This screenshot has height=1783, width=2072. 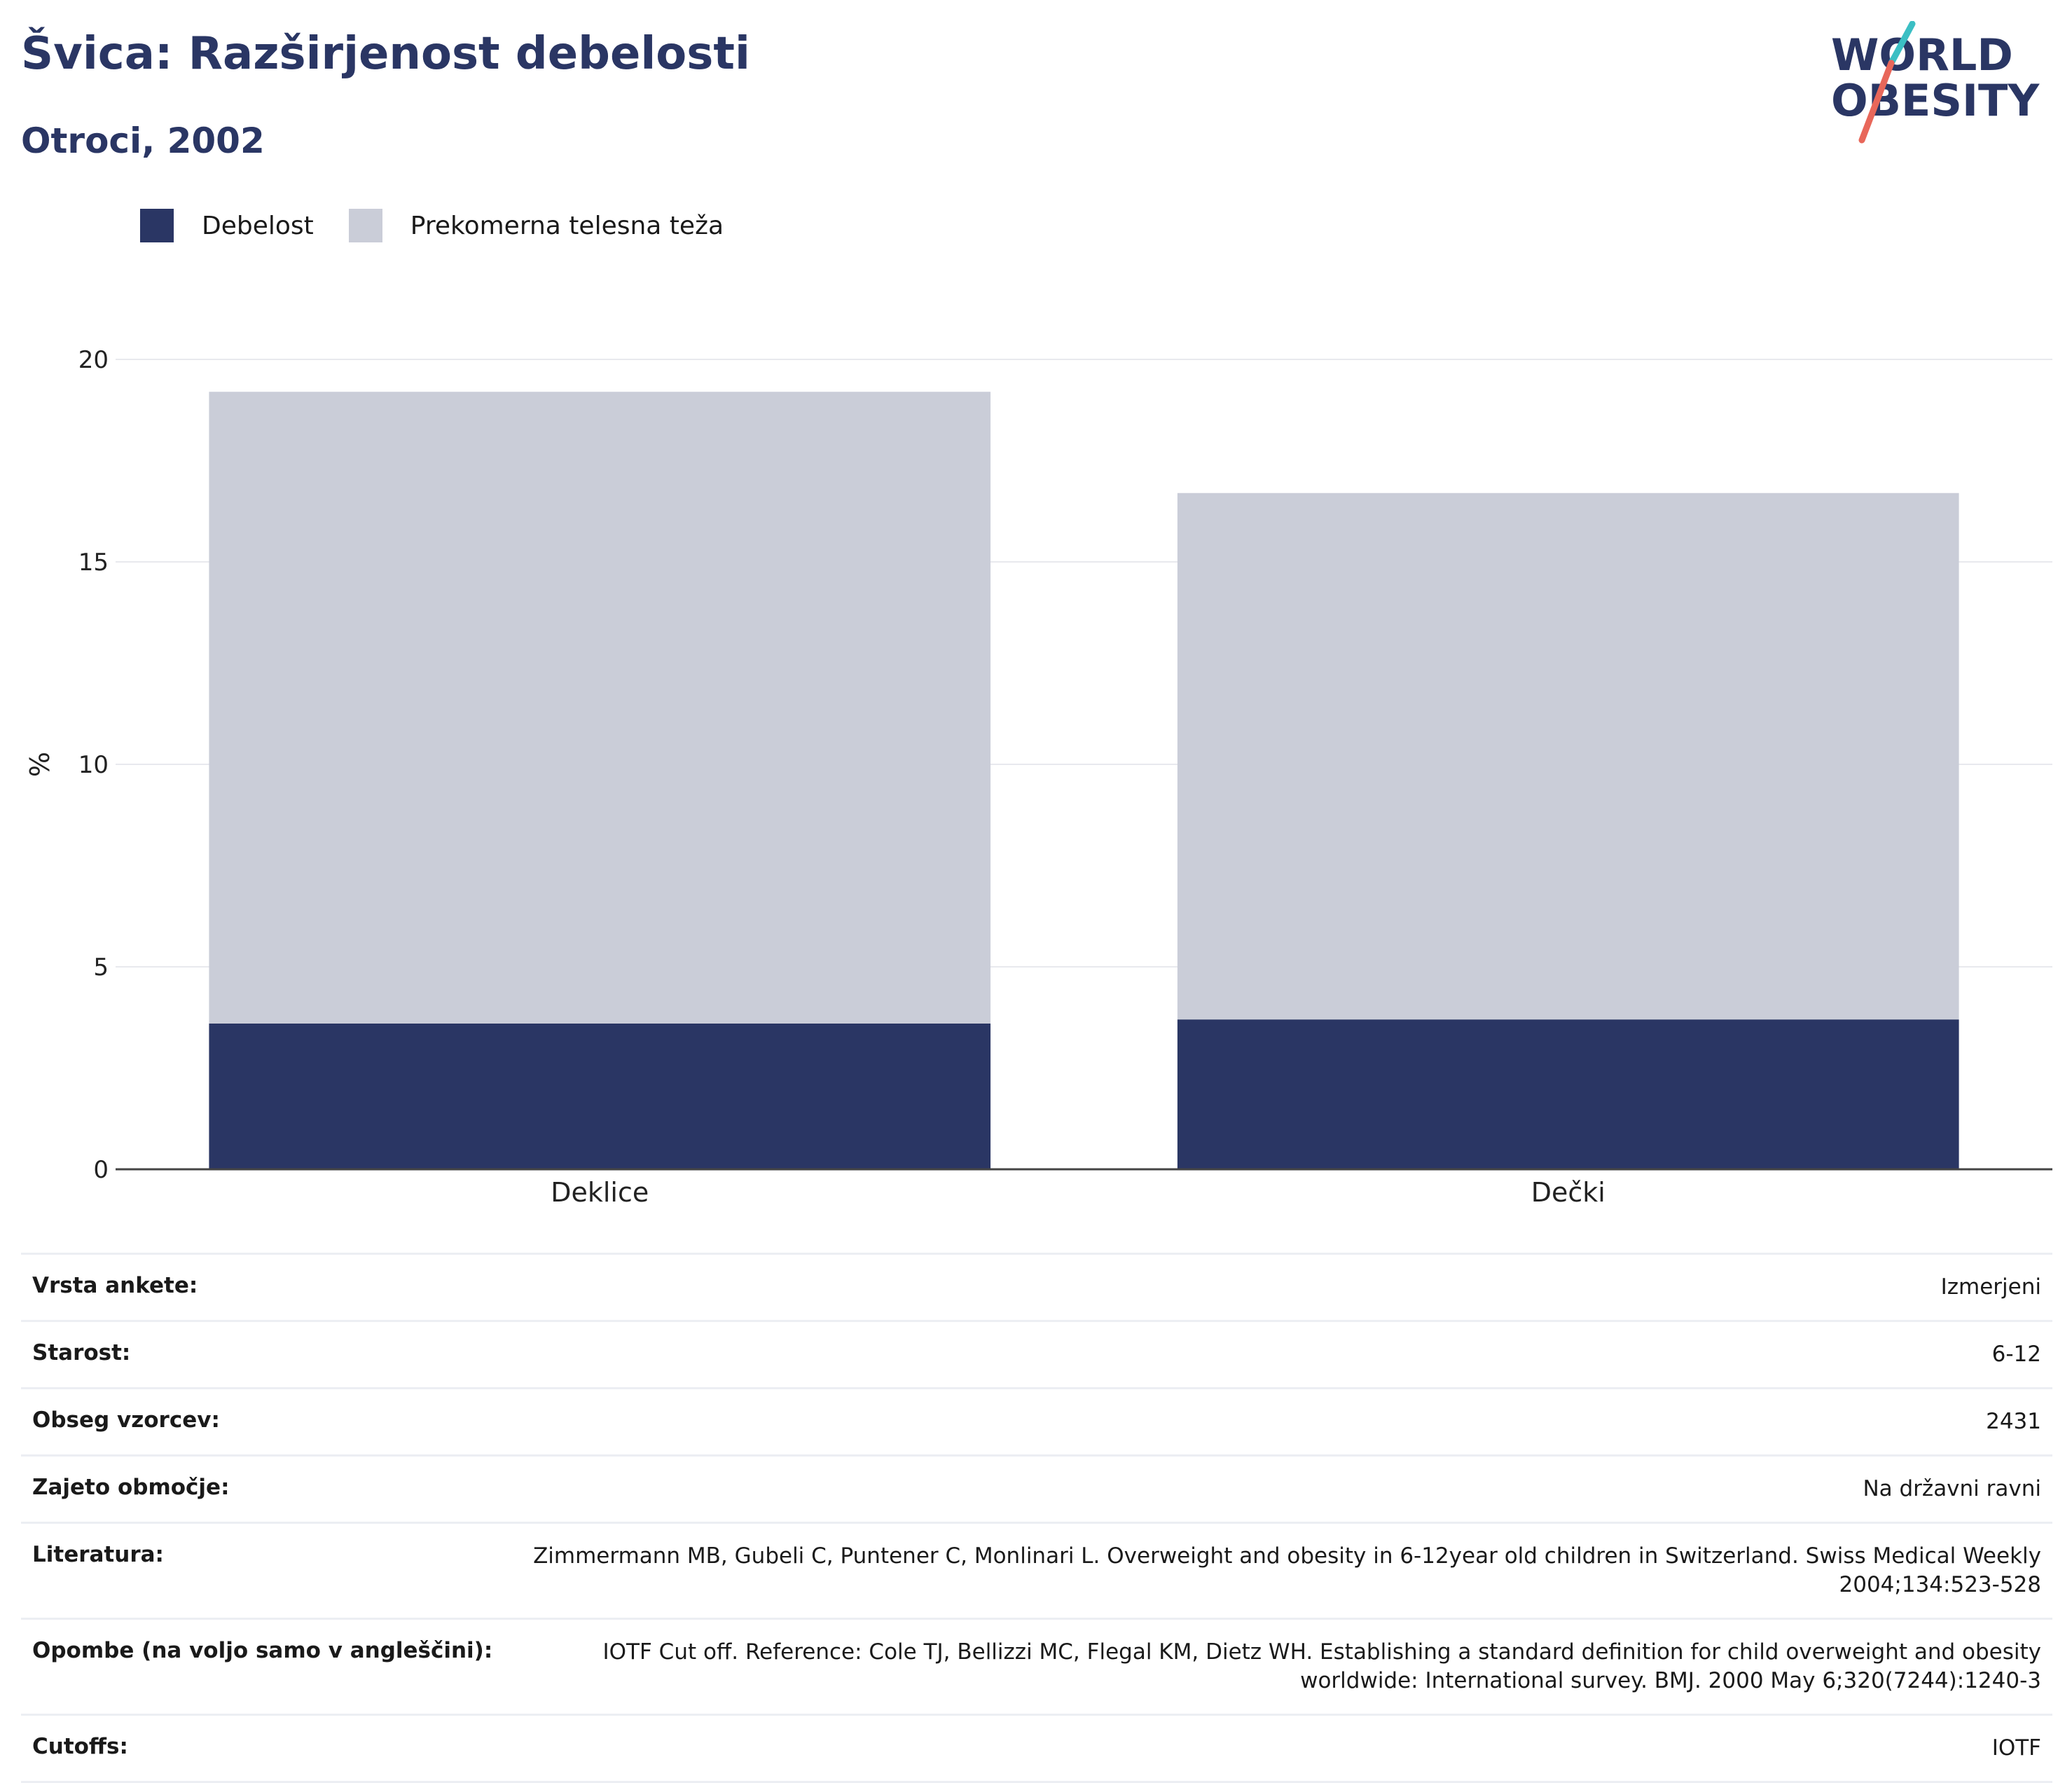 I want to click on legend-label-obesity: Debelost, so click(x=258, y=226).